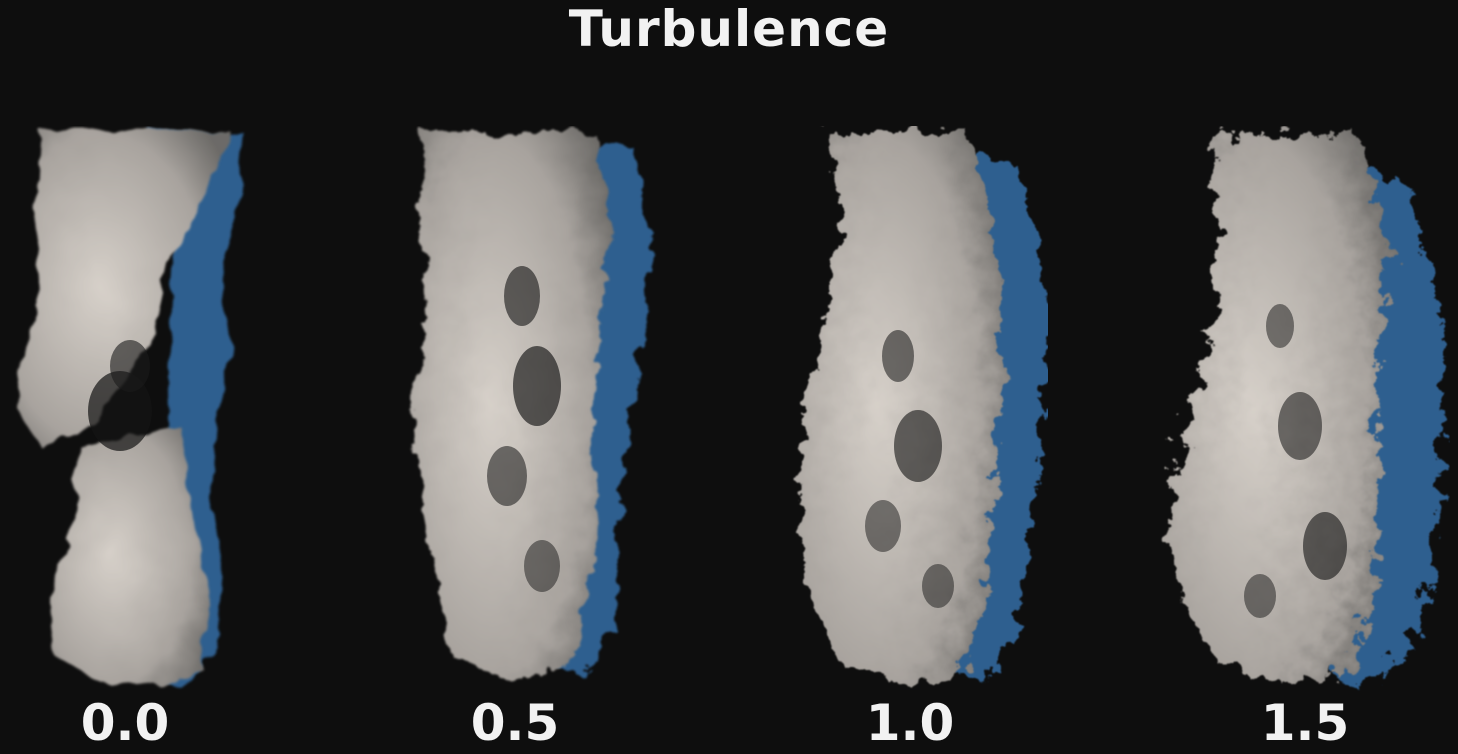  I want to click on turbulence-value-label: 0.0, so click(125, 723).